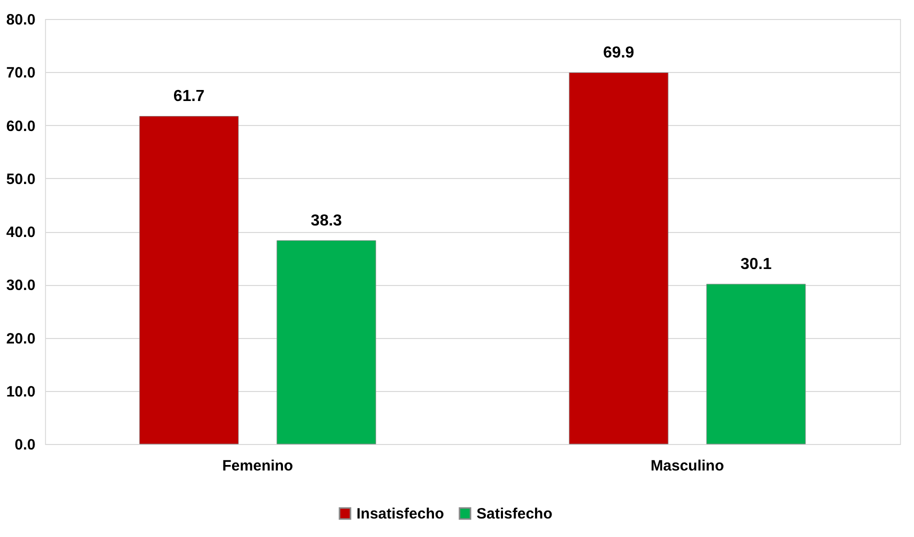  I want to click on legend-label: Insatisfecho, so click(400, 514).